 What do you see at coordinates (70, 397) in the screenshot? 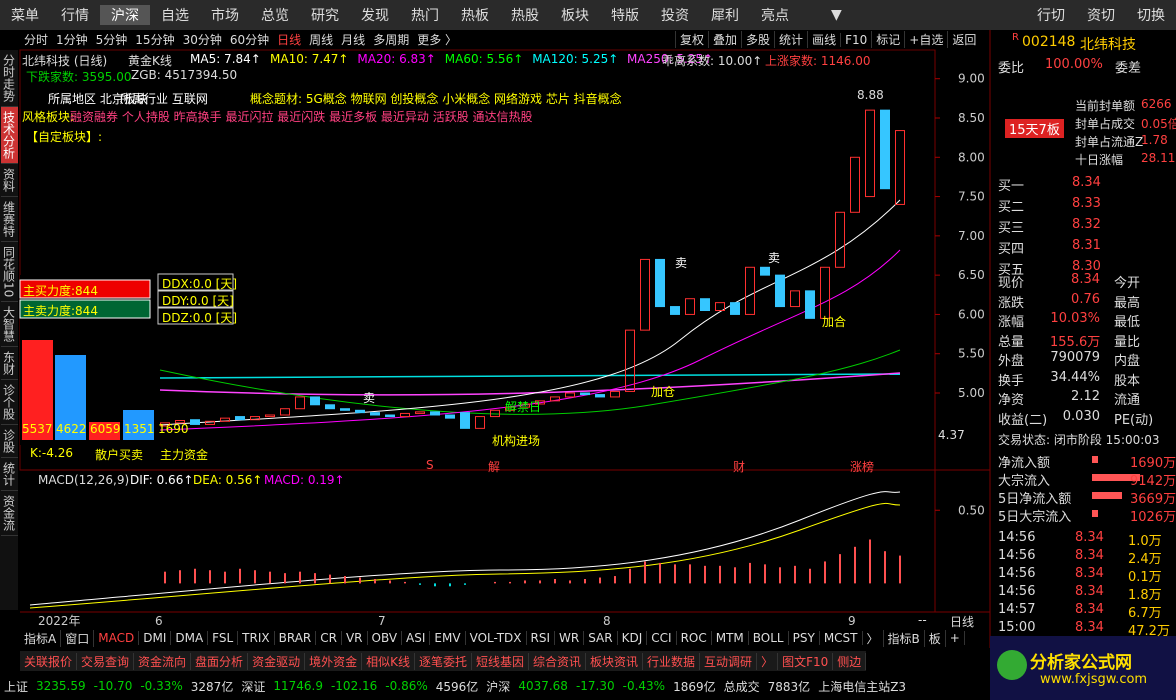
I see `flow-bar` at bounding box center [70, 397].